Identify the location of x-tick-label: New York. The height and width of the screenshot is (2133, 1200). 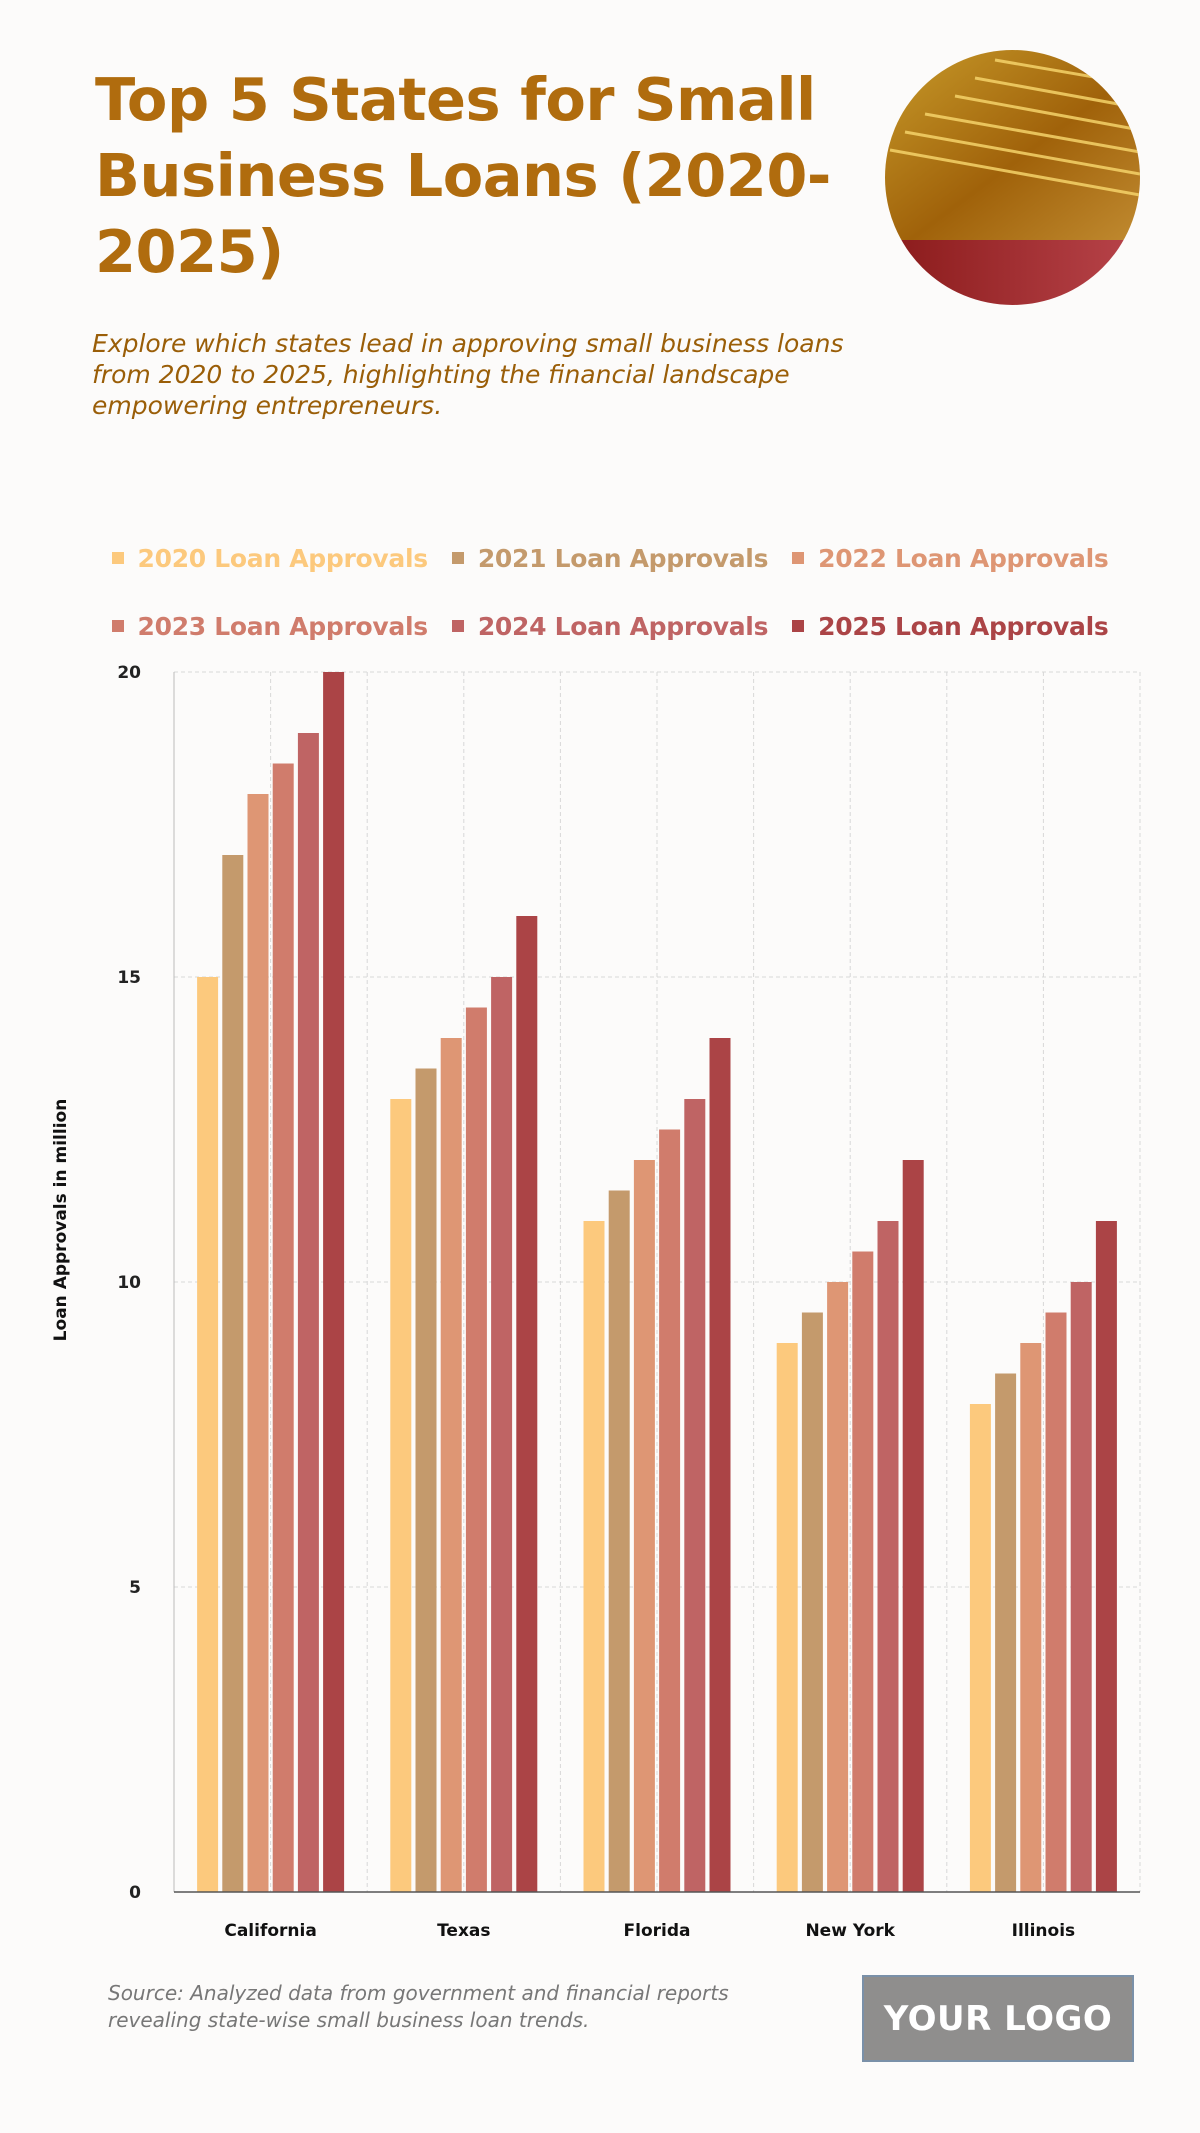
(850, 1931).